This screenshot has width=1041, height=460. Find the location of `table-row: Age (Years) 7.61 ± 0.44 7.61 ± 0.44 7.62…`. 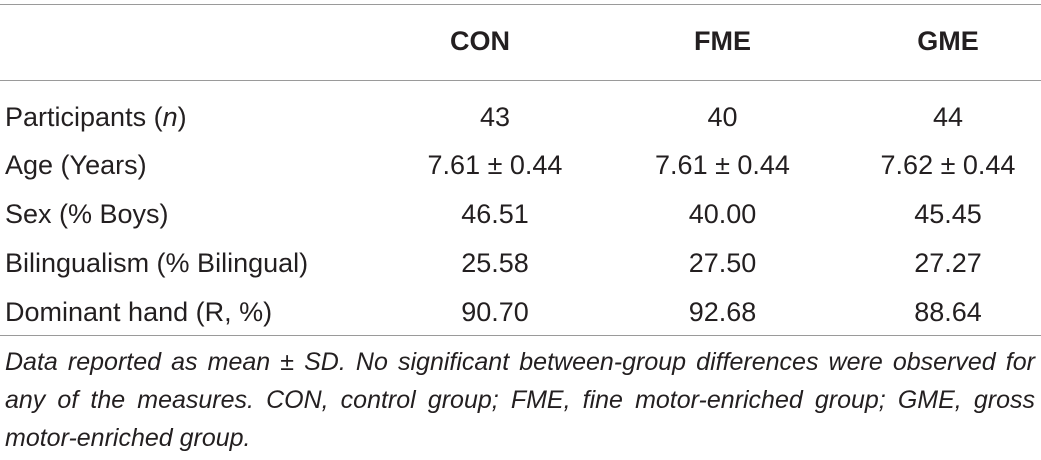

table-row: Age (Years) 7.61 ± 0.44 7.61 ± 0.44 7.62… is located at coordinates (520, 165).